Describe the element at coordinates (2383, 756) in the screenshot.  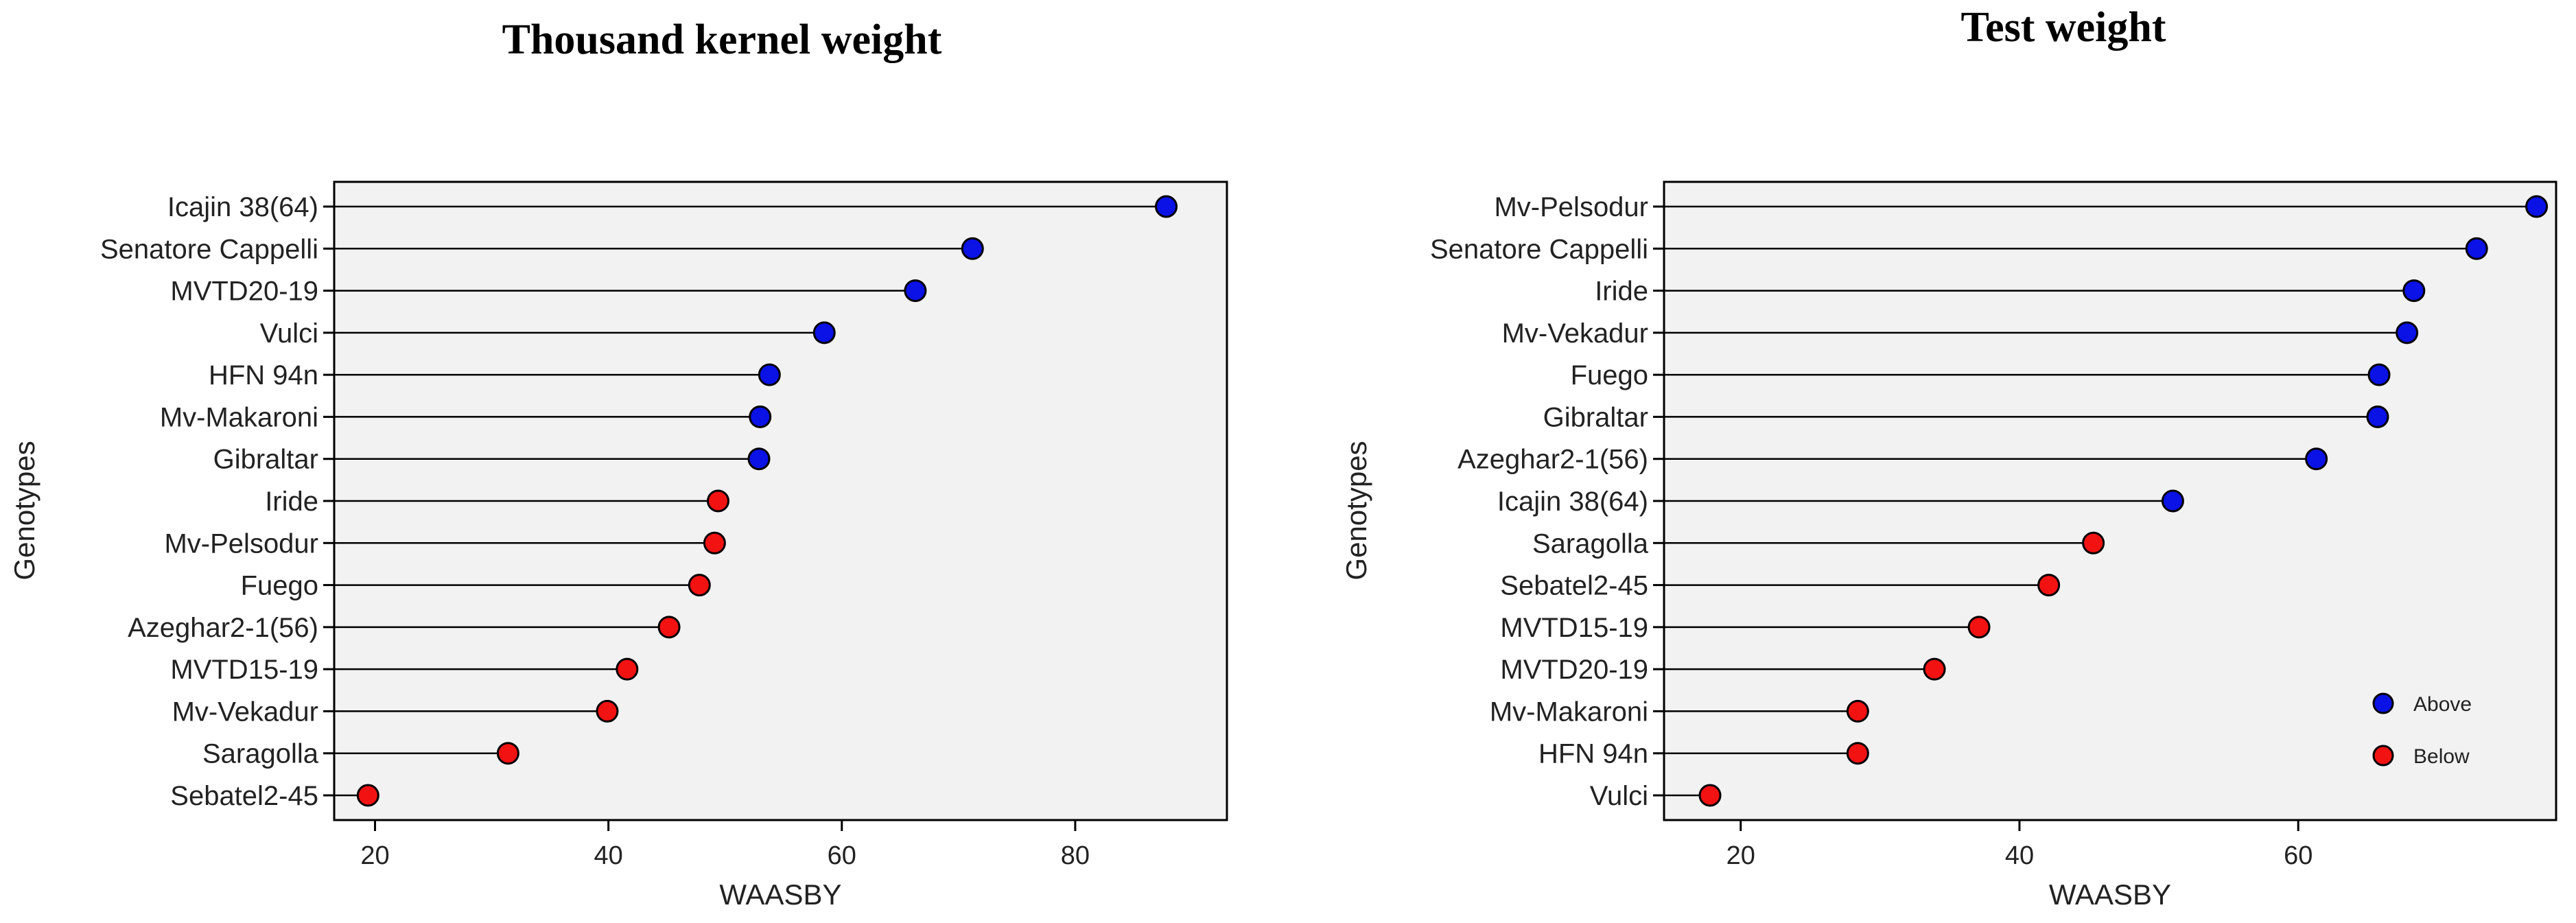
I see `legend-marker-below` at that location.